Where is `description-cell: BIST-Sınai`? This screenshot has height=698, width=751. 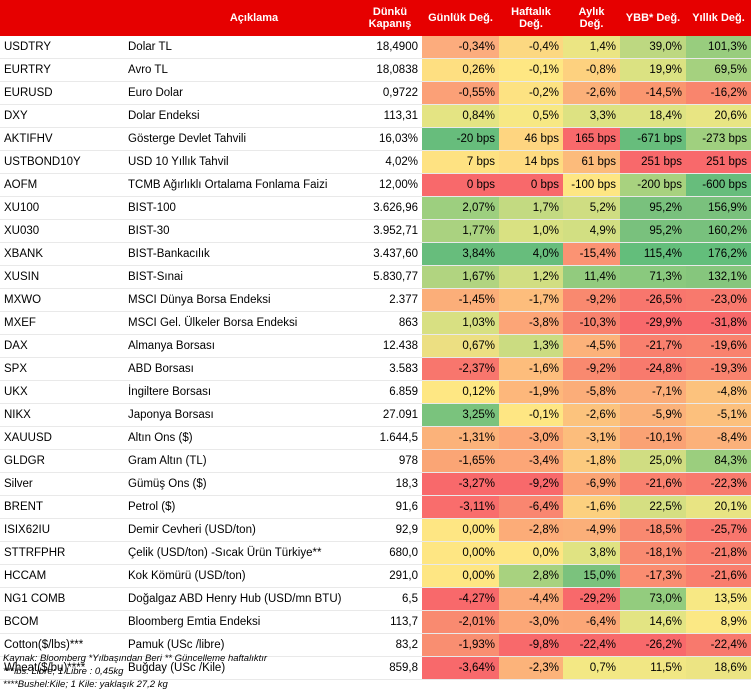 description-cell: BIST-Sınai is located at coordinates (241, 277).